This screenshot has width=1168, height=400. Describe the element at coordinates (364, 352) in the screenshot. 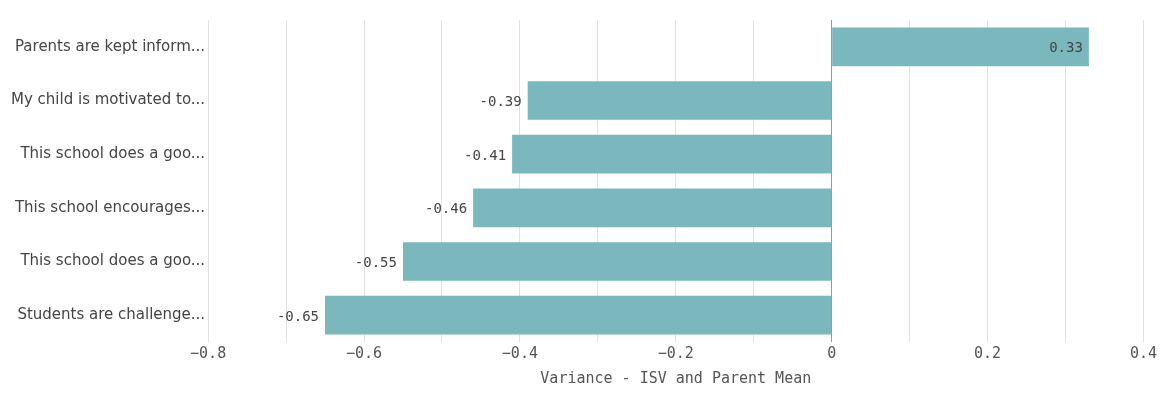

I see `x-tick-label: −0.6` at that location.